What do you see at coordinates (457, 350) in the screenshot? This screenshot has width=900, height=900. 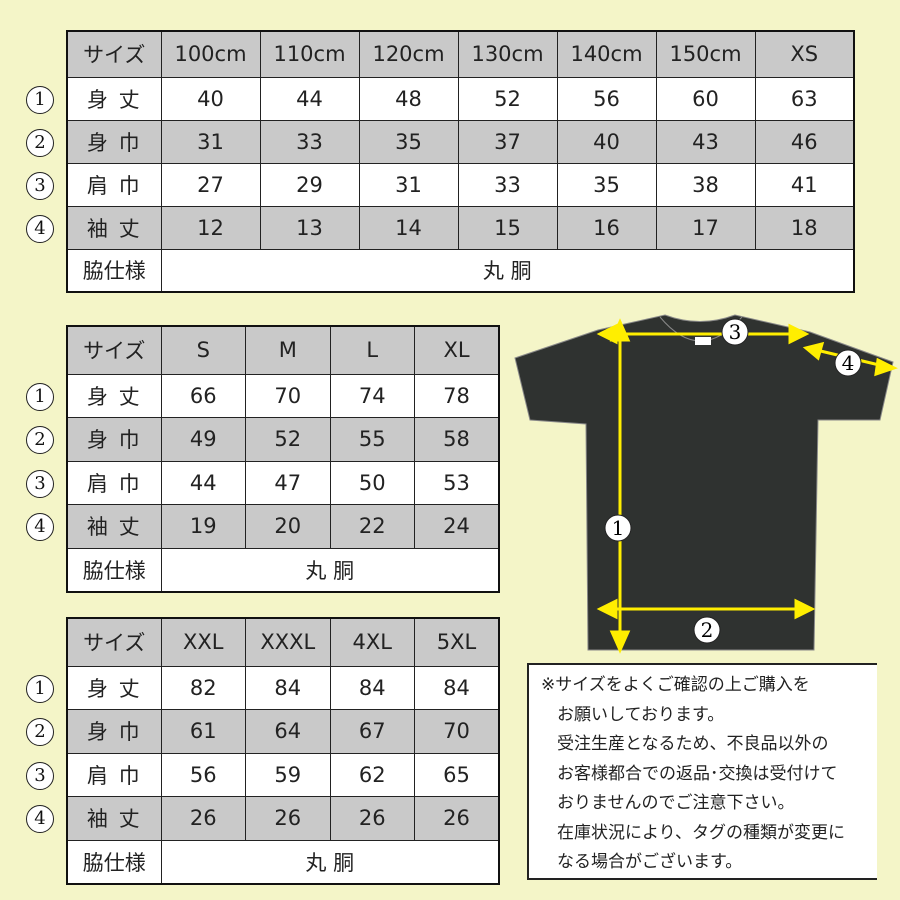 I see `size-header: XL` at bounding box center [457, 350].